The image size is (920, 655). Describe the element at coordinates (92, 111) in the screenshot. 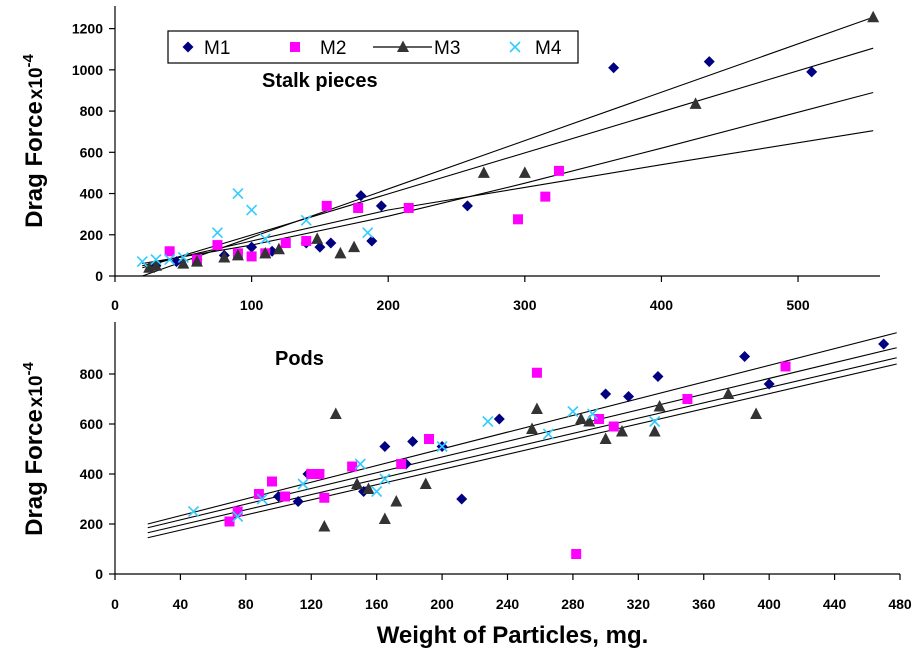

I see `y-tick-label: 800` at that location.